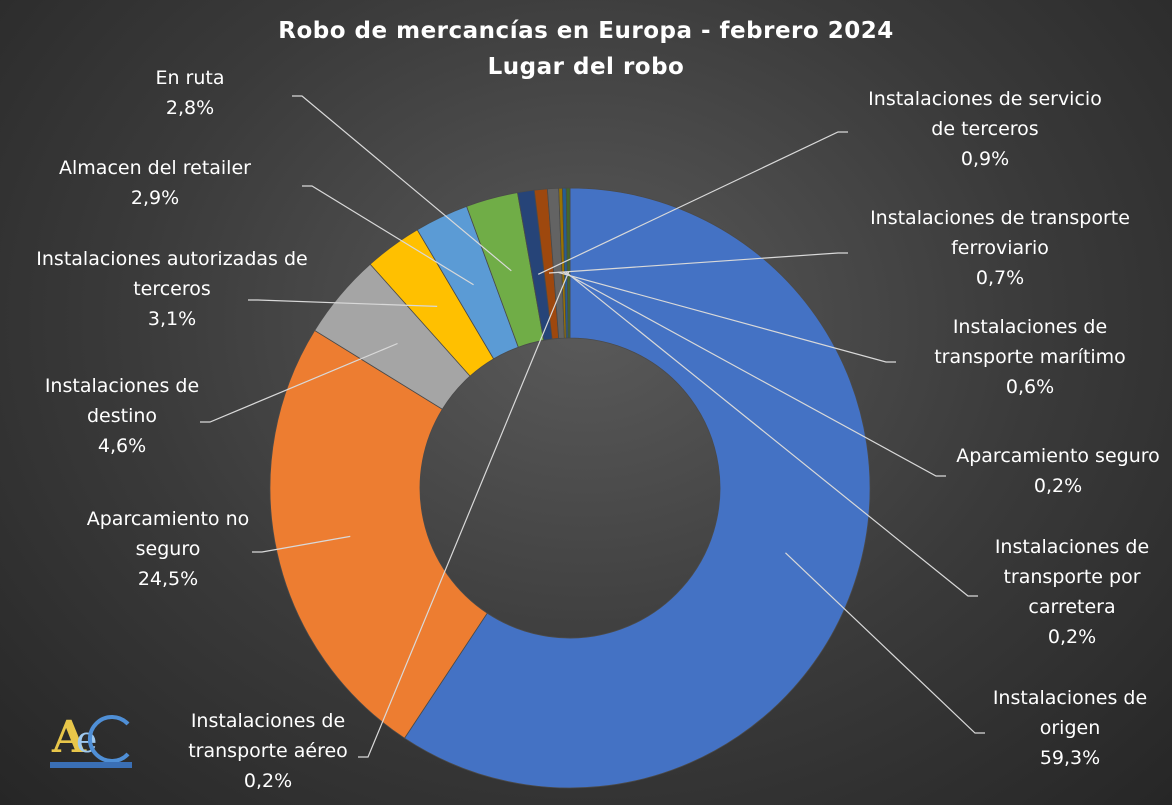  Describe the element at coordinates (190, 108) in the screenshot. I see `data-label-value: 2,8%` at that location.